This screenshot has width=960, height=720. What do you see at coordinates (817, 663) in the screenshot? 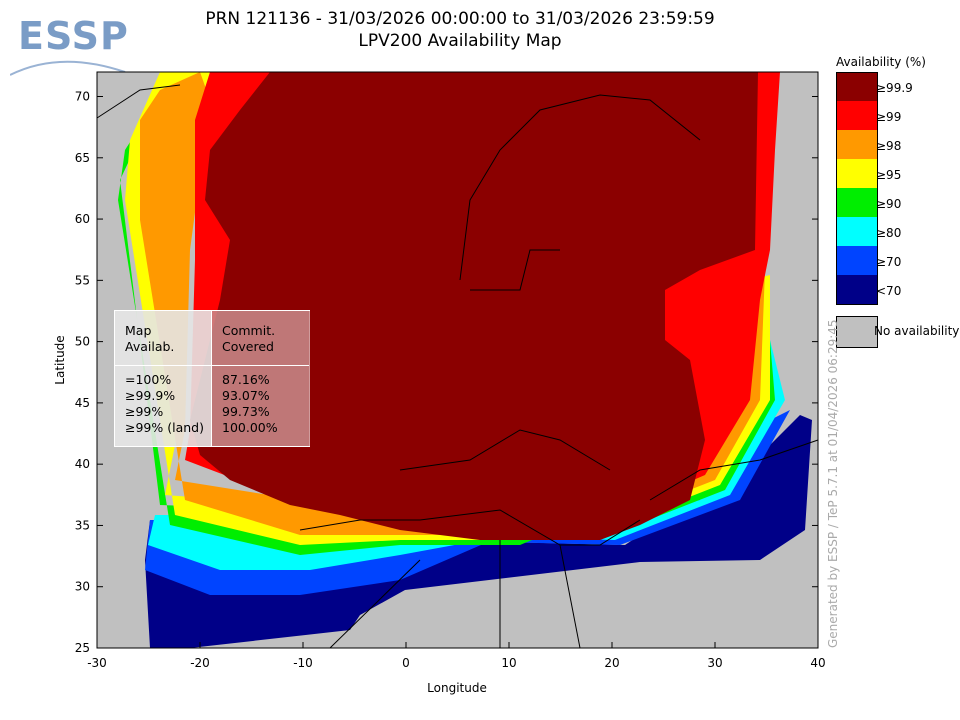
I see `x-tick-label: 40` at bounding box center [817, 663].